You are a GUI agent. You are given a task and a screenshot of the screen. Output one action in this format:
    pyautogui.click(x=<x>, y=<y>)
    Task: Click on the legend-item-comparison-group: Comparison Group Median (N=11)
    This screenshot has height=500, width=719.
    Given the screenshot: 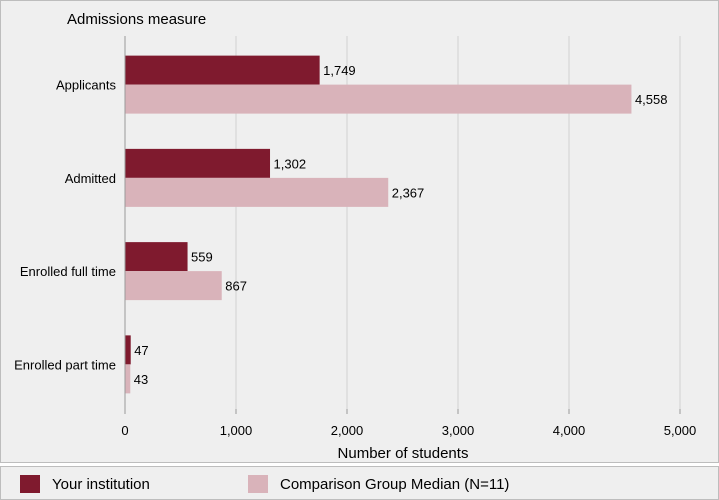 What is the action you would take?
    pyautogui.click(x=378, y=484)
    